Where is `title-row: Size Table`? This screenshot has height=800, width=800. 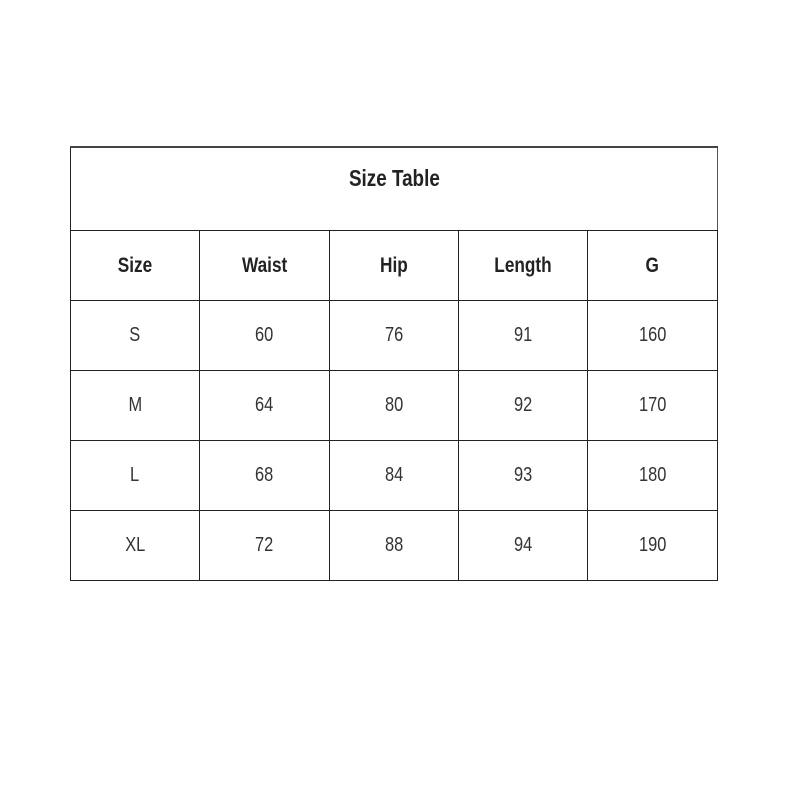 title-row: Size Table is located at coordinates (394, 188).